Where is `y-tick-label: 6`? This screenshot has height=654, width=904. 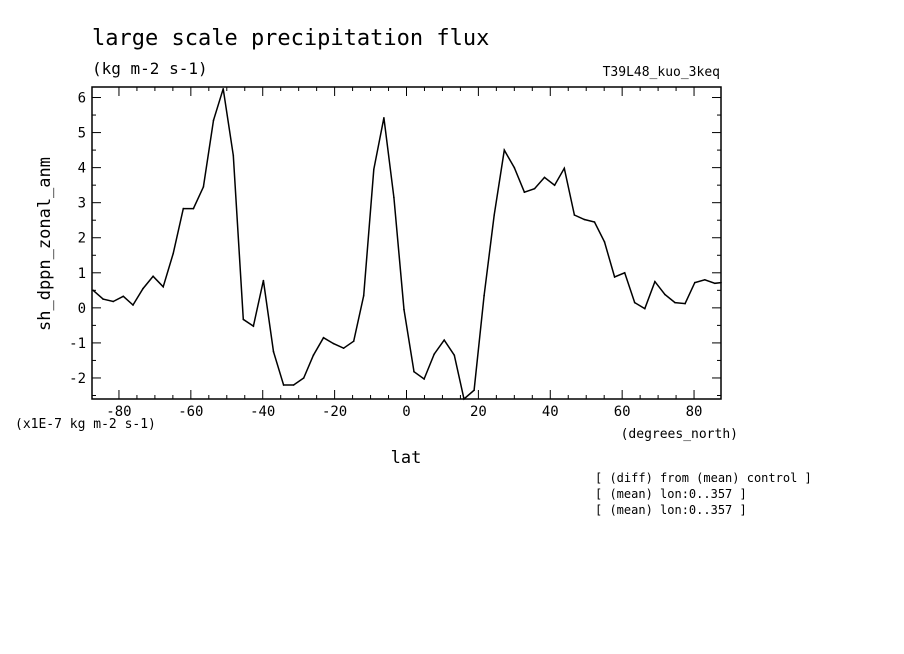 y-tick-label: 6 is located at coordinates (82, 99).